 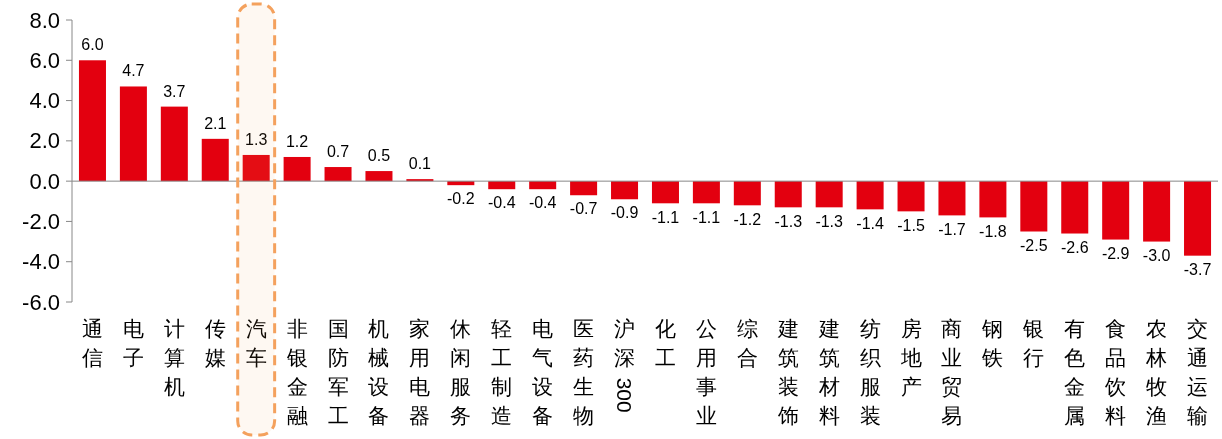 What do you see at coordinates (44, 101) in the screenshot?
I see `y-tick-label: 4.0` at bounding box center [44, 101].